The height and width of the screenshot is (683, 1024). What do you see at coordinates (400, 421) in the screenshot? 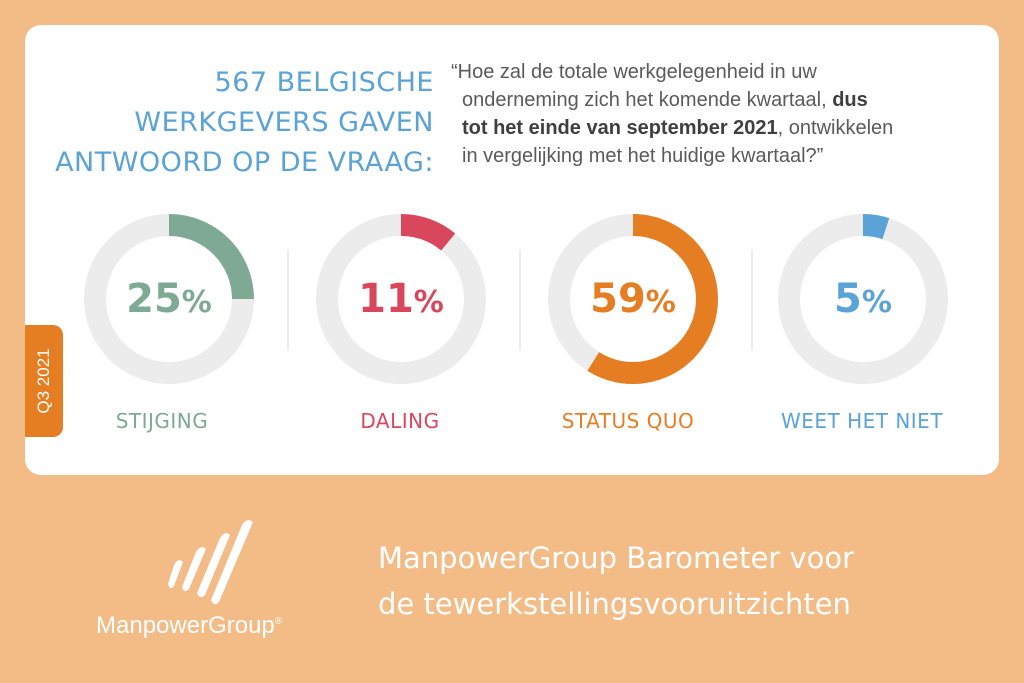
I see `category-label: DALING` at bounding box center [400, 421].